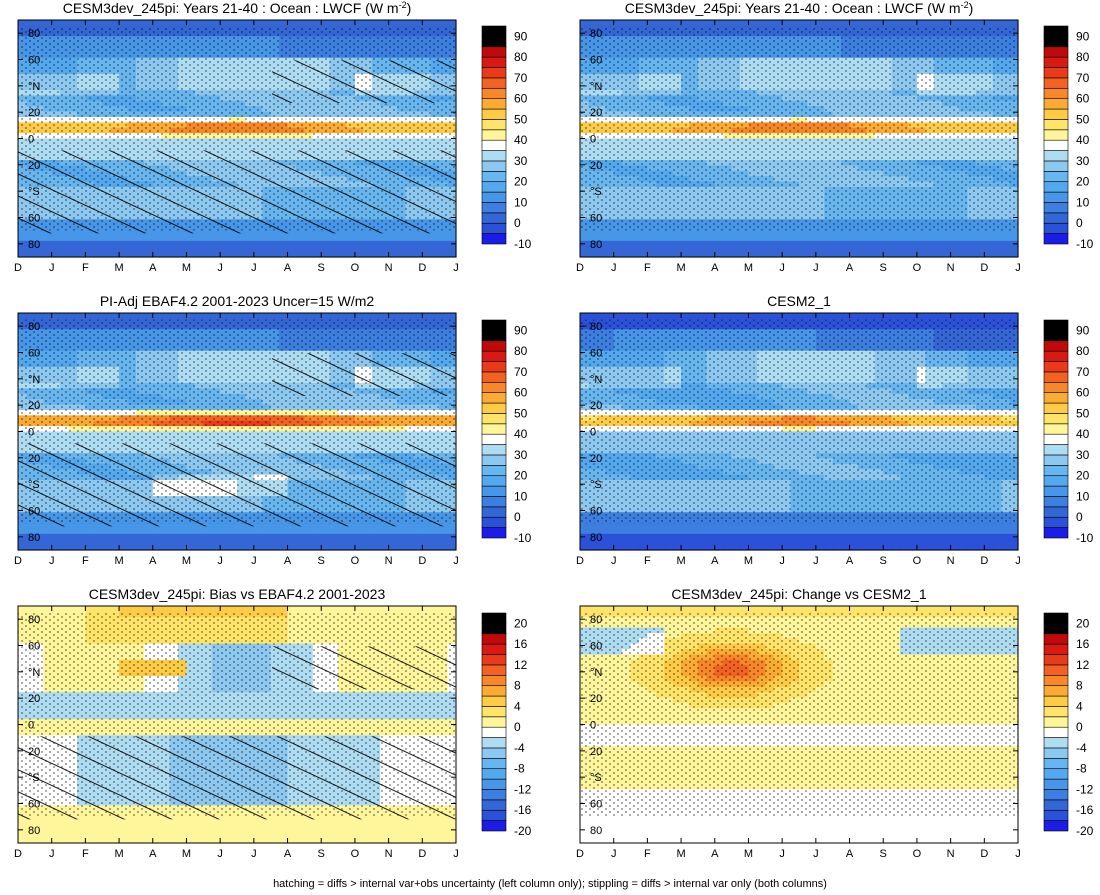  What do you see at coordinates (237, 192) in the screenshot?
I see `panel-1-hatching` at bounding box center [237, 192].